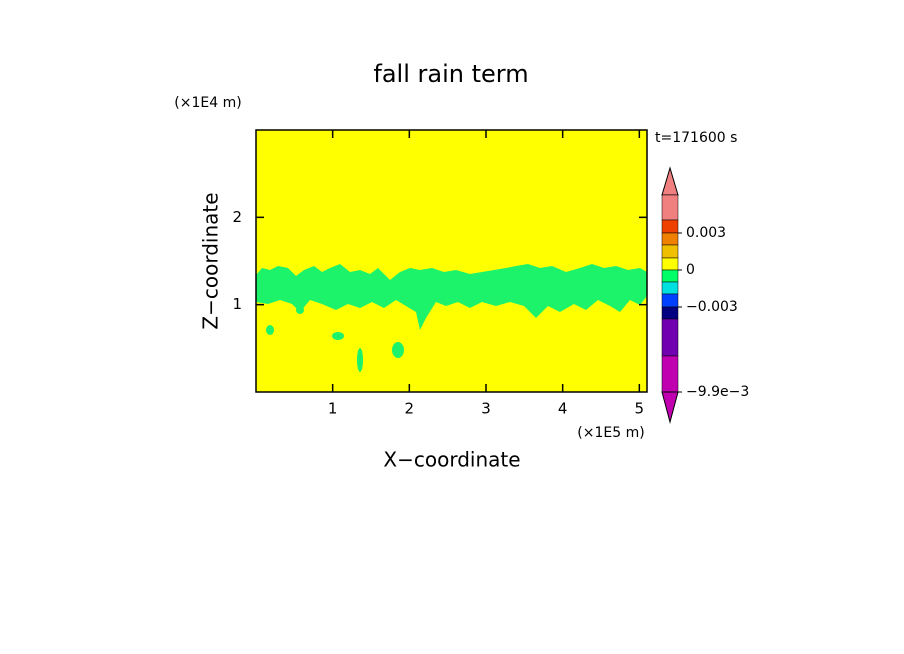 This screenshot has height=654, width=904. What do you see at coordinates (712, 307) in the screenshot?
I see `colorbar-label: −0.003` at bounding box center [712, 307].